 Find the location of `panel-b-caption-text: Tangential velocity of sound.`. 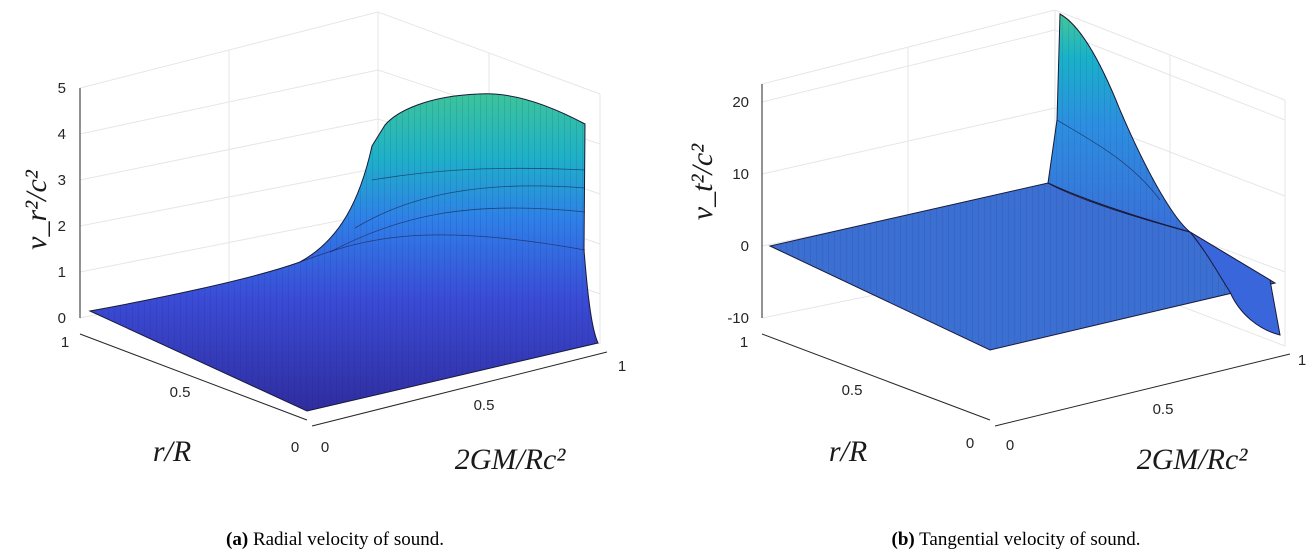

panel-b-caption-text: Tangential velocity of sound. is located at coordinates (1028, 539).